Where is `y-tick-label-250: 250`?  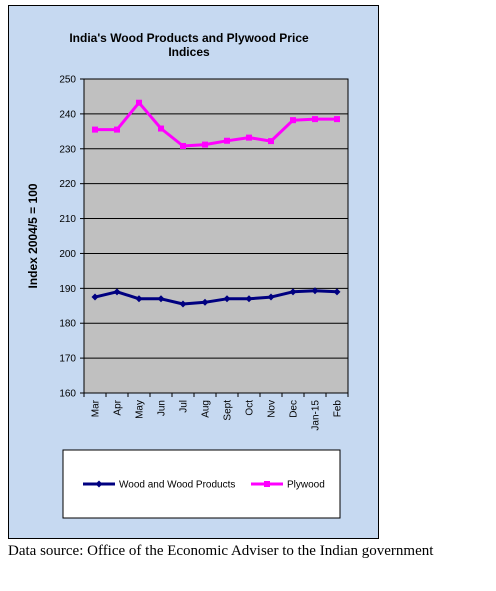 y-tick-label-250: 250 is located at coordinates (67, 80).